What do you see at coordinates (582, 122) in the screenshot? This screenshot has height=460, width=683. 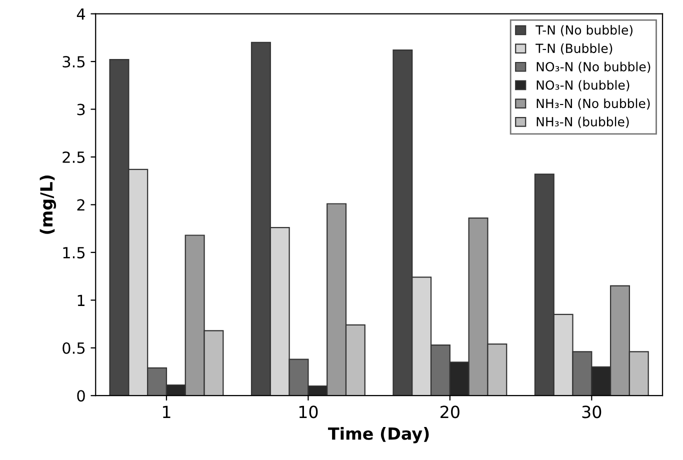 I see `legend-label: NH₃-N (bubble)` at bounding box center [582, 122].